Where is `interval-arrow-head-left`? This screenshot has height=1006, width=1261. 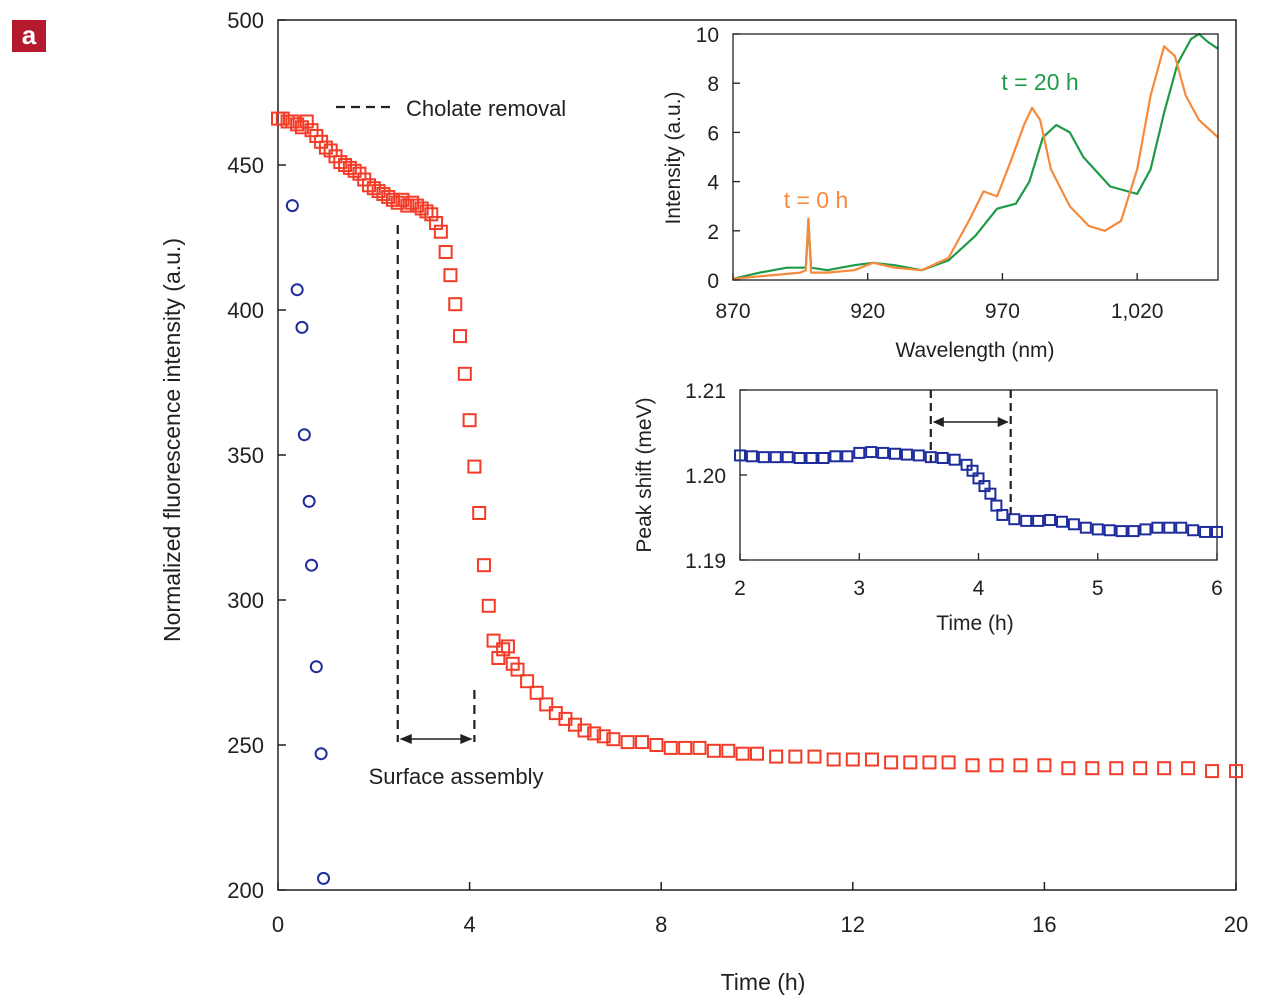
interval-arrow-head-left is located at coordinates (938, 422).